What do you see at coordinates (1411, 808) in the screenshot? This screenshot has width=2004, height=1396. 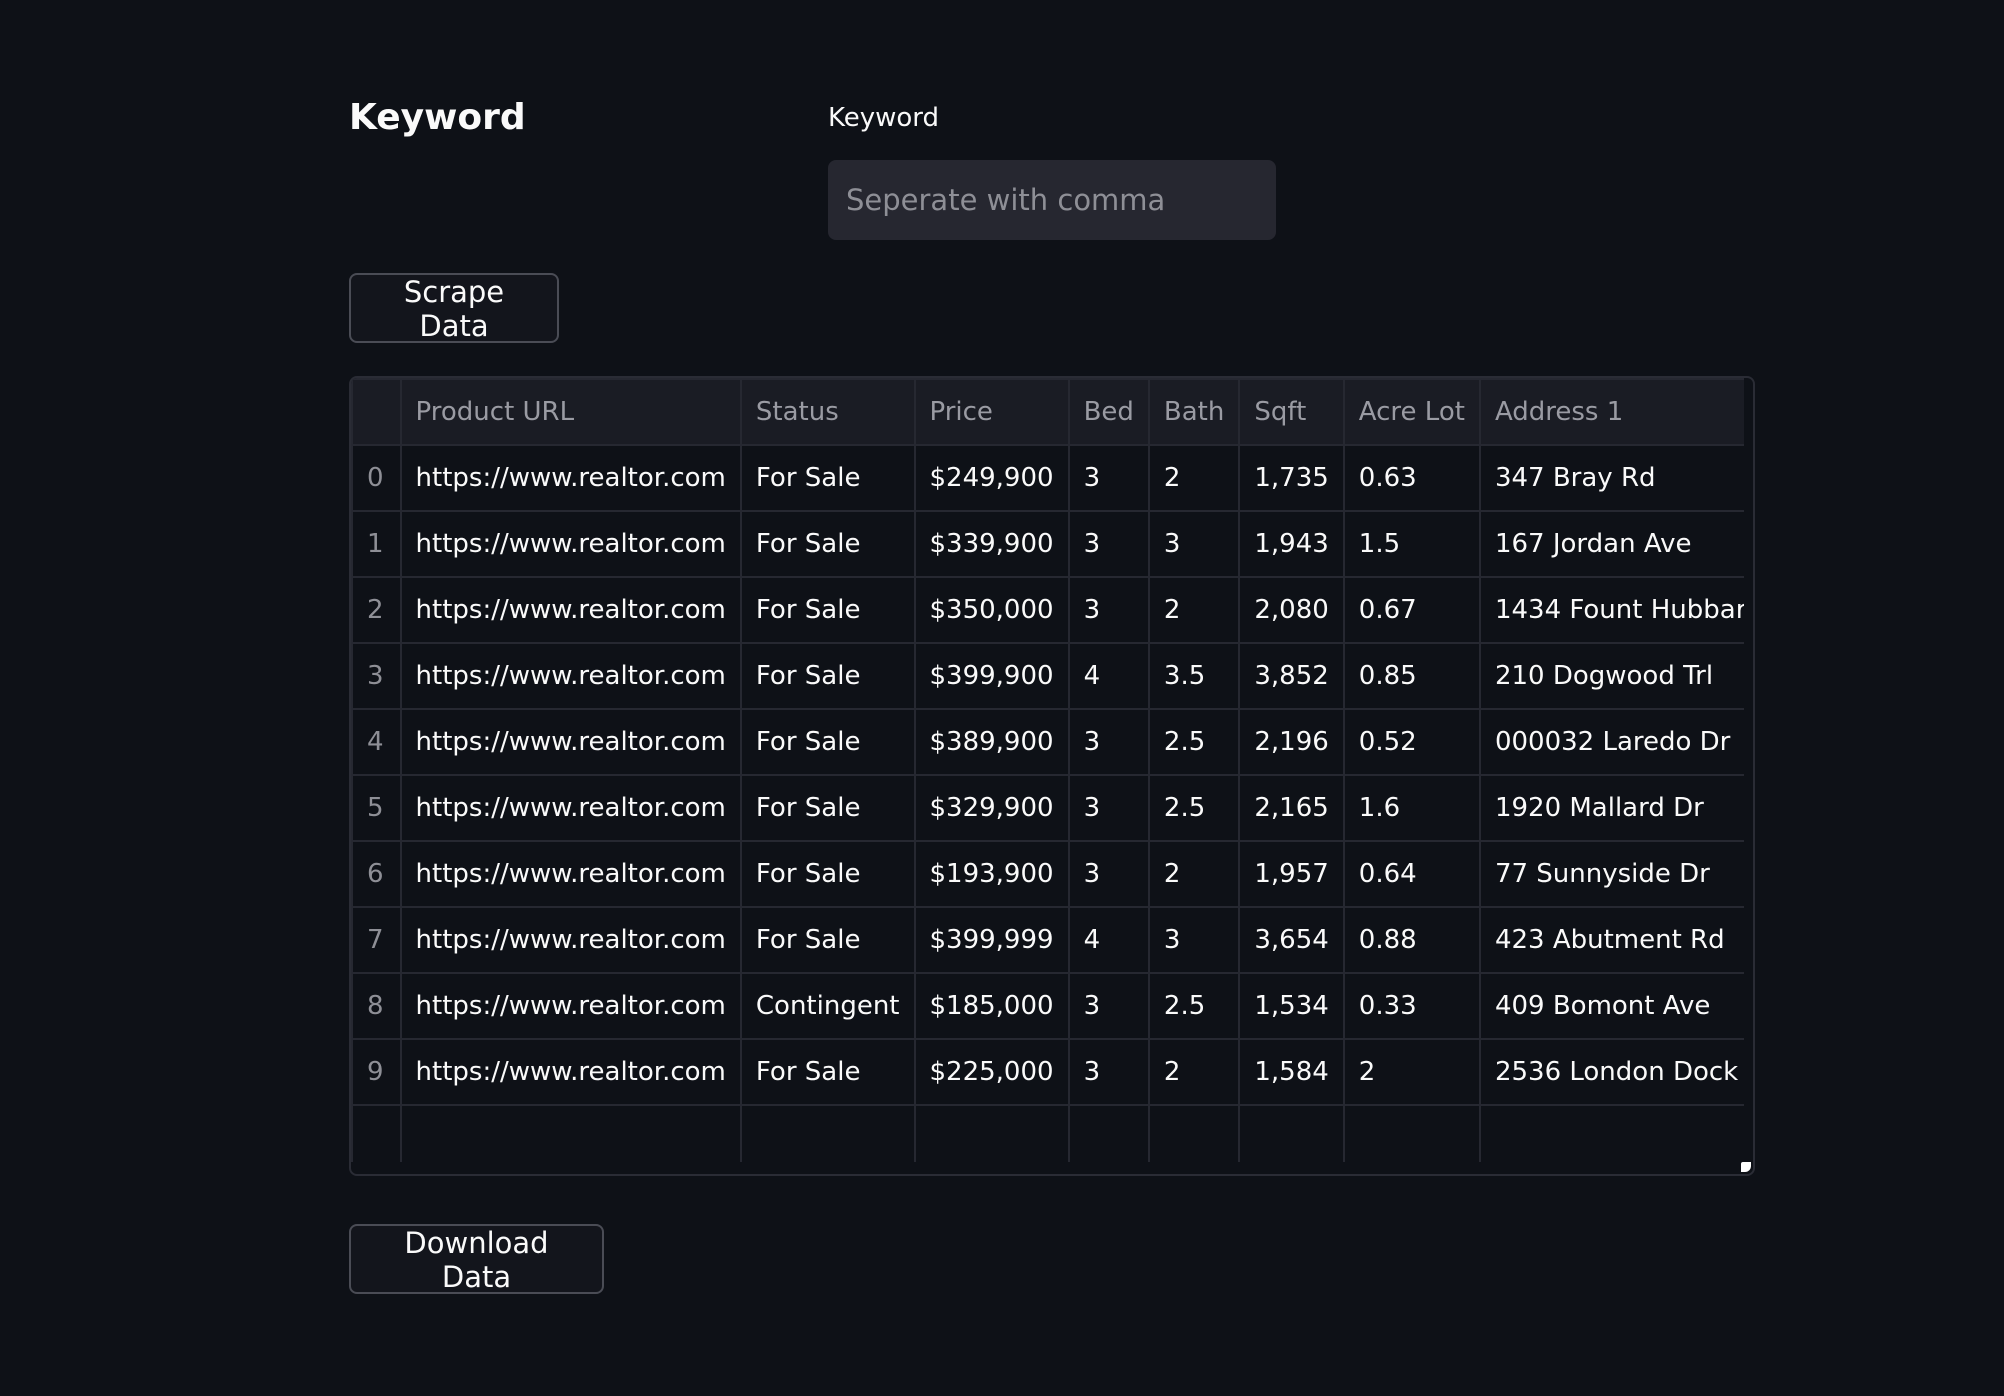 I see `acre-lot-cell: 1.6` at bounding box center [1411, 808].